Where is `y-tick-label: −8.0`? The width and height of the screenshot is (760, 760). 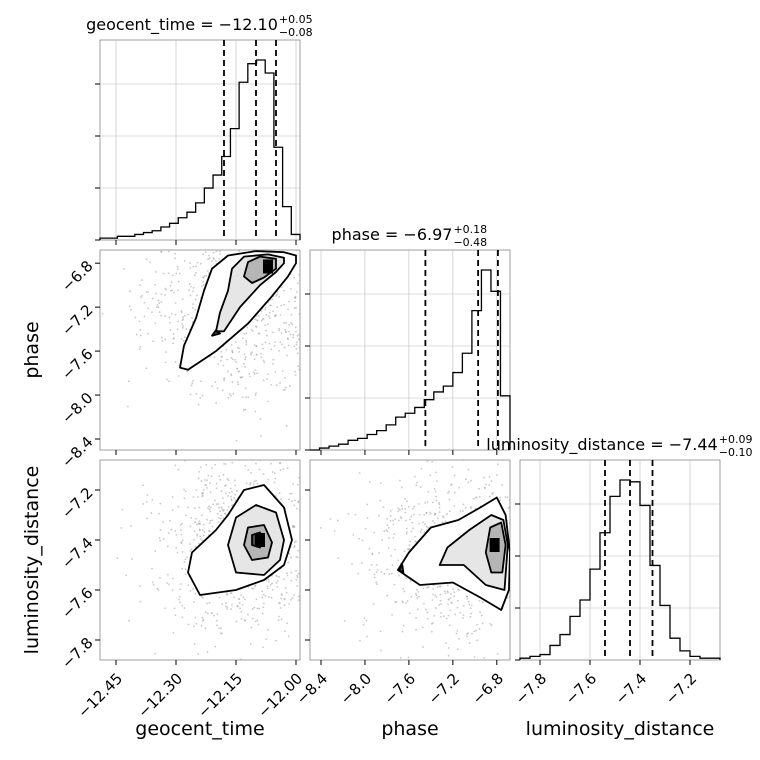
y-tick-label: −8.0 is located at coordinates (77, 408).